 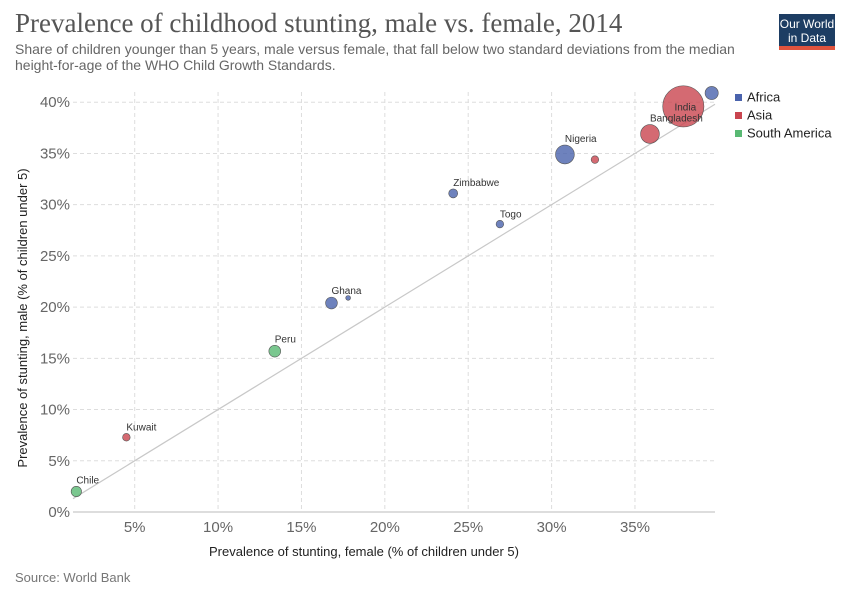 What do you see at coordinates (476, 183) in the screenshot?
I see `point-label: Zimbabwe` at bounding box center [476, 183].